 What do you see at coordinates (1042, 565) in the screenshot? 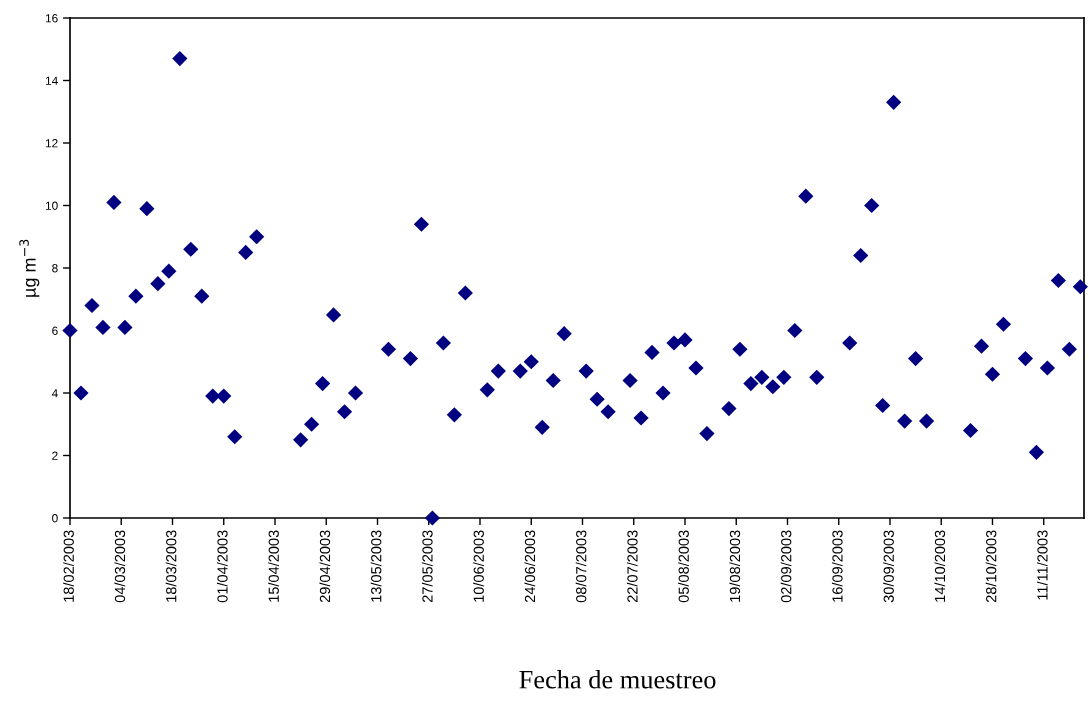
I see `x-tick-label: 11/11/2003` at bounding box center [1042, 565].